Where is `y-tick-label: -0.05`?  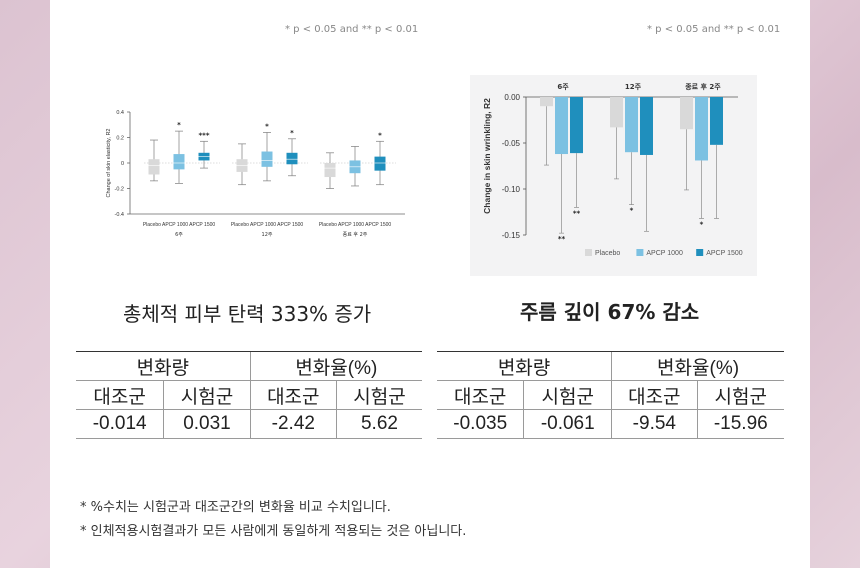 y-tick-label: -0.05 is located at coordinates (511, 143).